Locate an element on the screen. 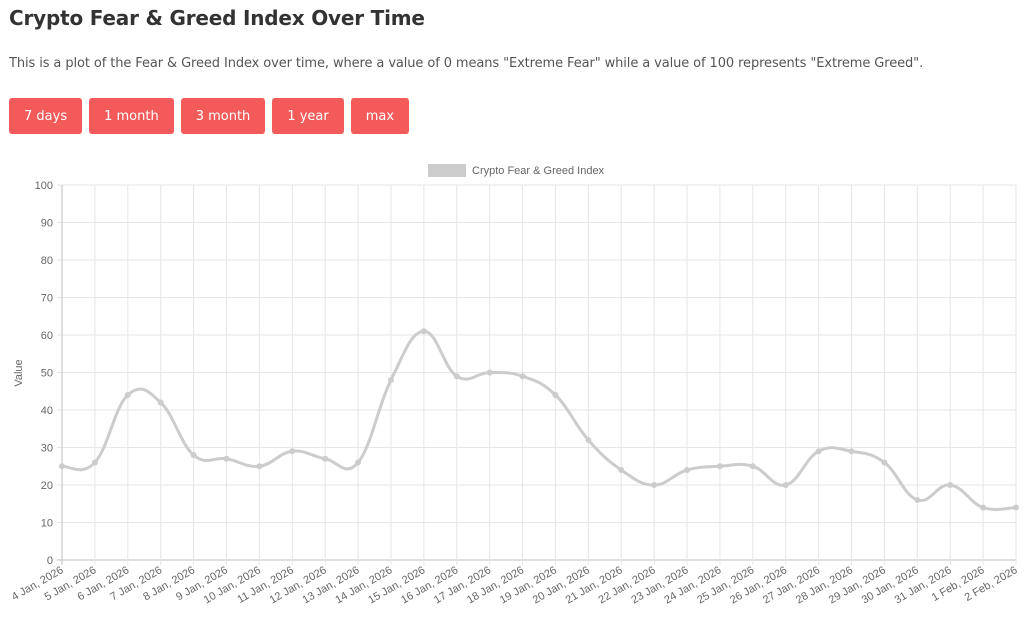  y-tick-label: 100 is located at coordinates (44, 186).